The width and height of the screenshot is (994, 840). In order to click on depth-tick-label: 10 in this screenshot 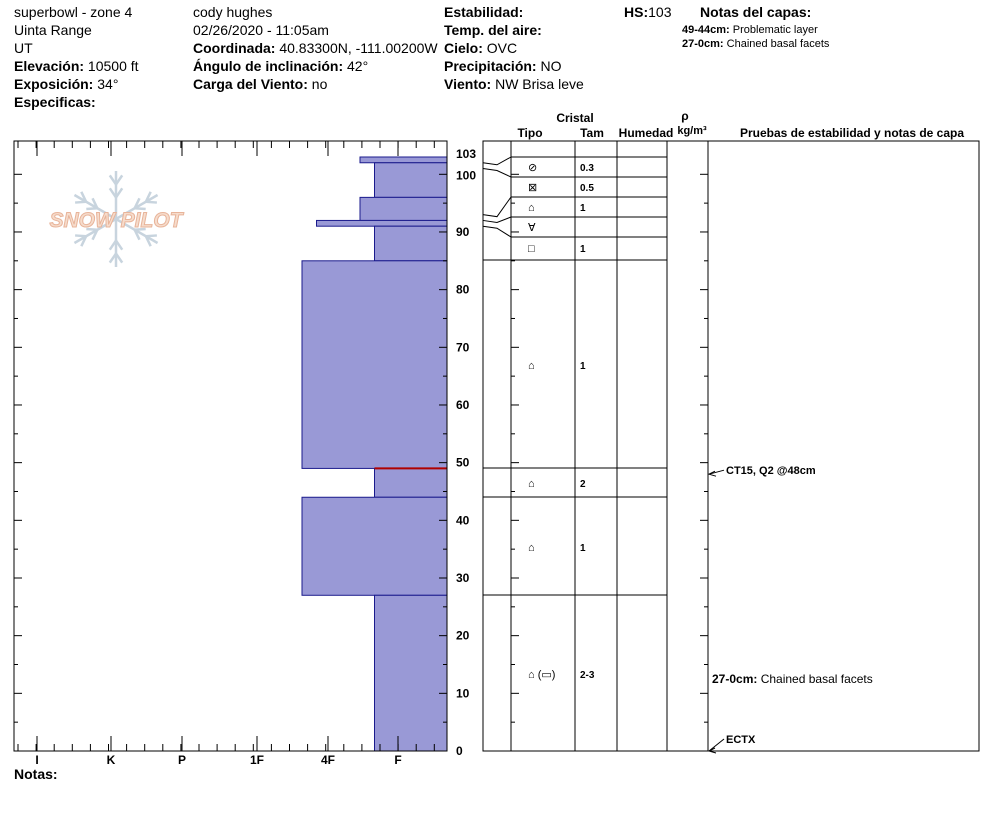, I will do `click(463, 693)`.